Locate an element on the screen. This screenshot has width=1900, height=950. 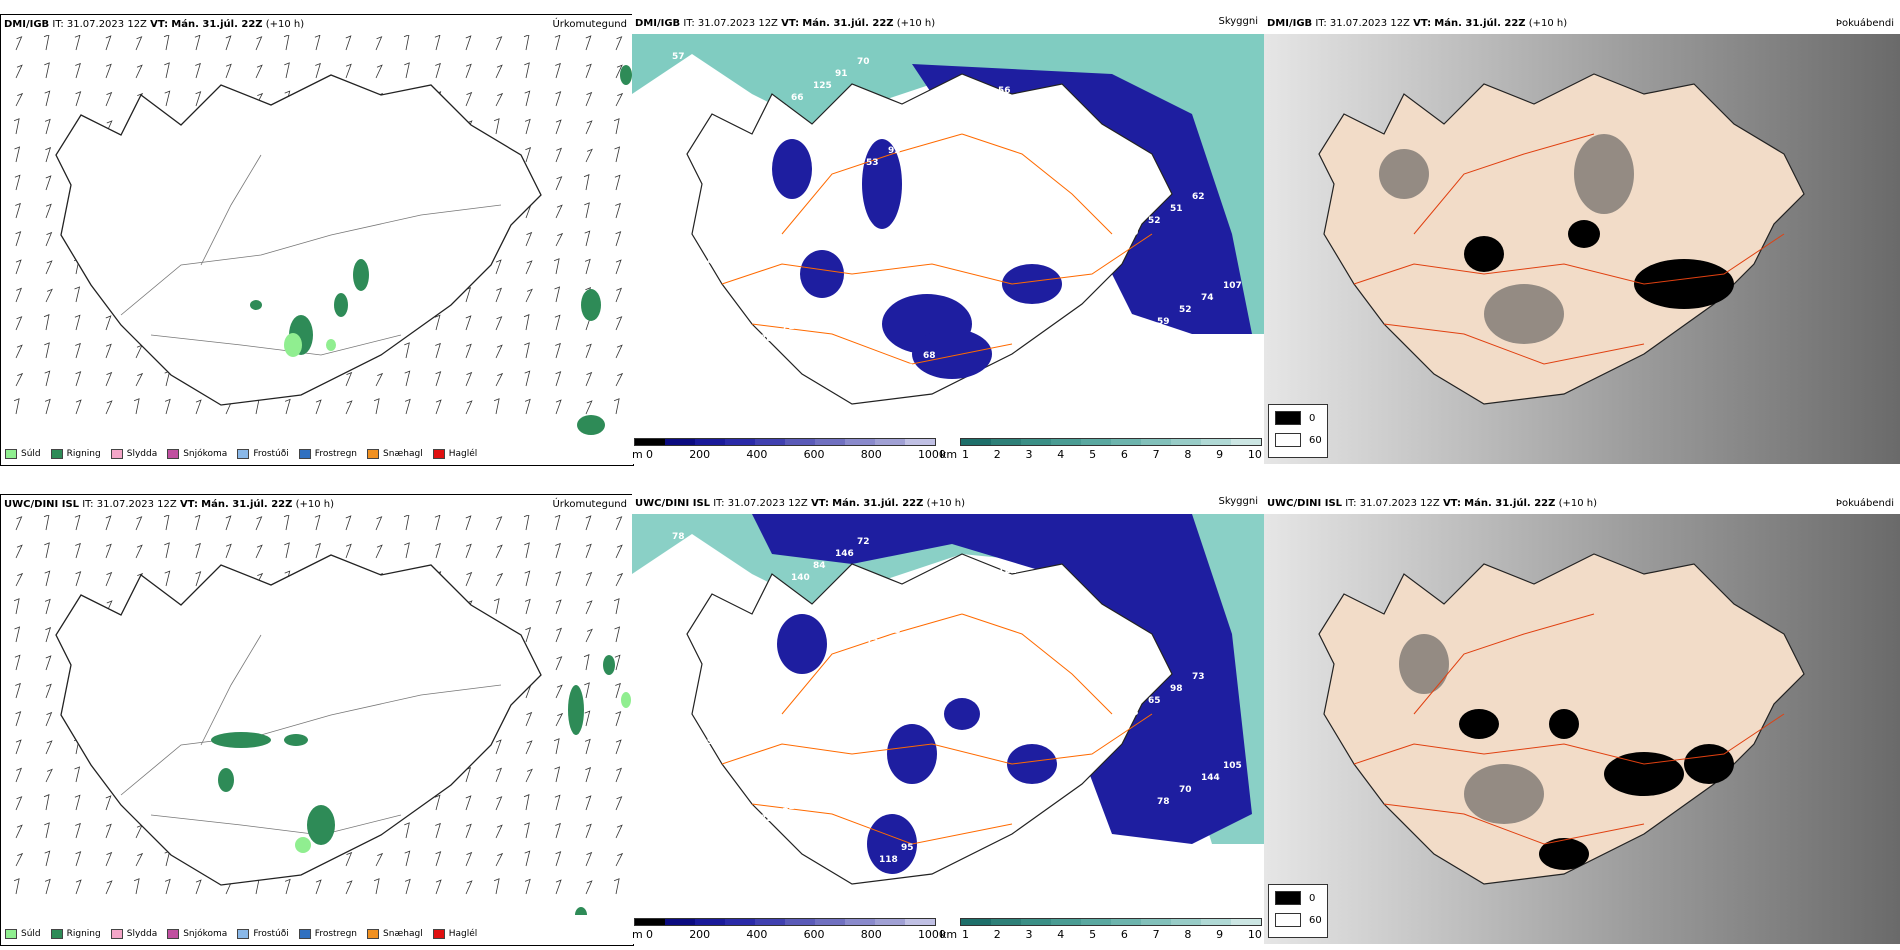
visibility-value: 68 is located at coordinates (1088, 257).